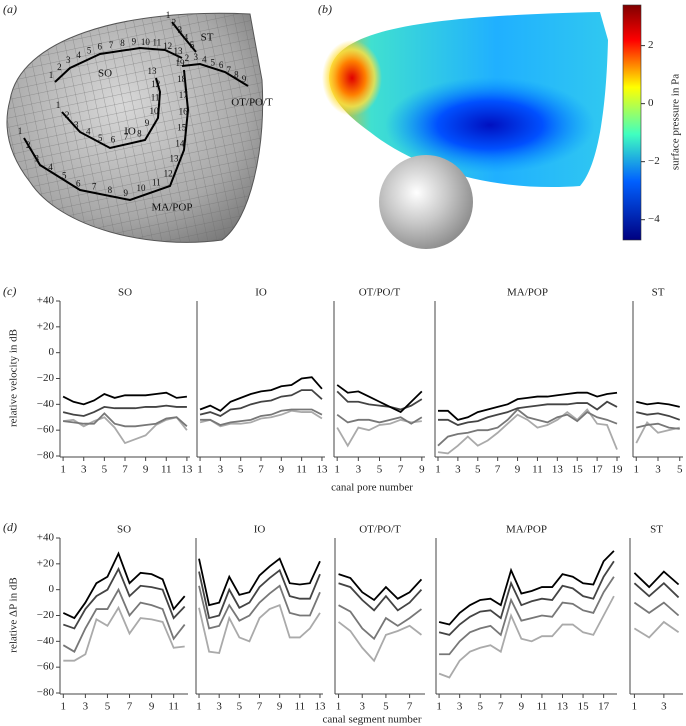 The image size is (686, 726). What do you see at coordinates (68, 60) in the screenshot?
I see `pore-number: 3` at bounding box center [68, 60].